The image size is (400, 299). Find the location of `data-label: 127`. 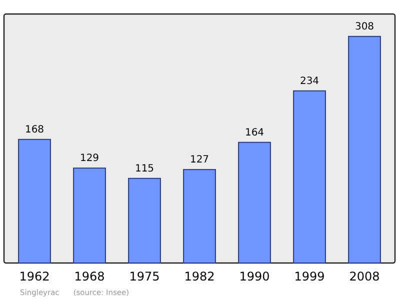

data-label: 127 is located at coordinates (200, 160).